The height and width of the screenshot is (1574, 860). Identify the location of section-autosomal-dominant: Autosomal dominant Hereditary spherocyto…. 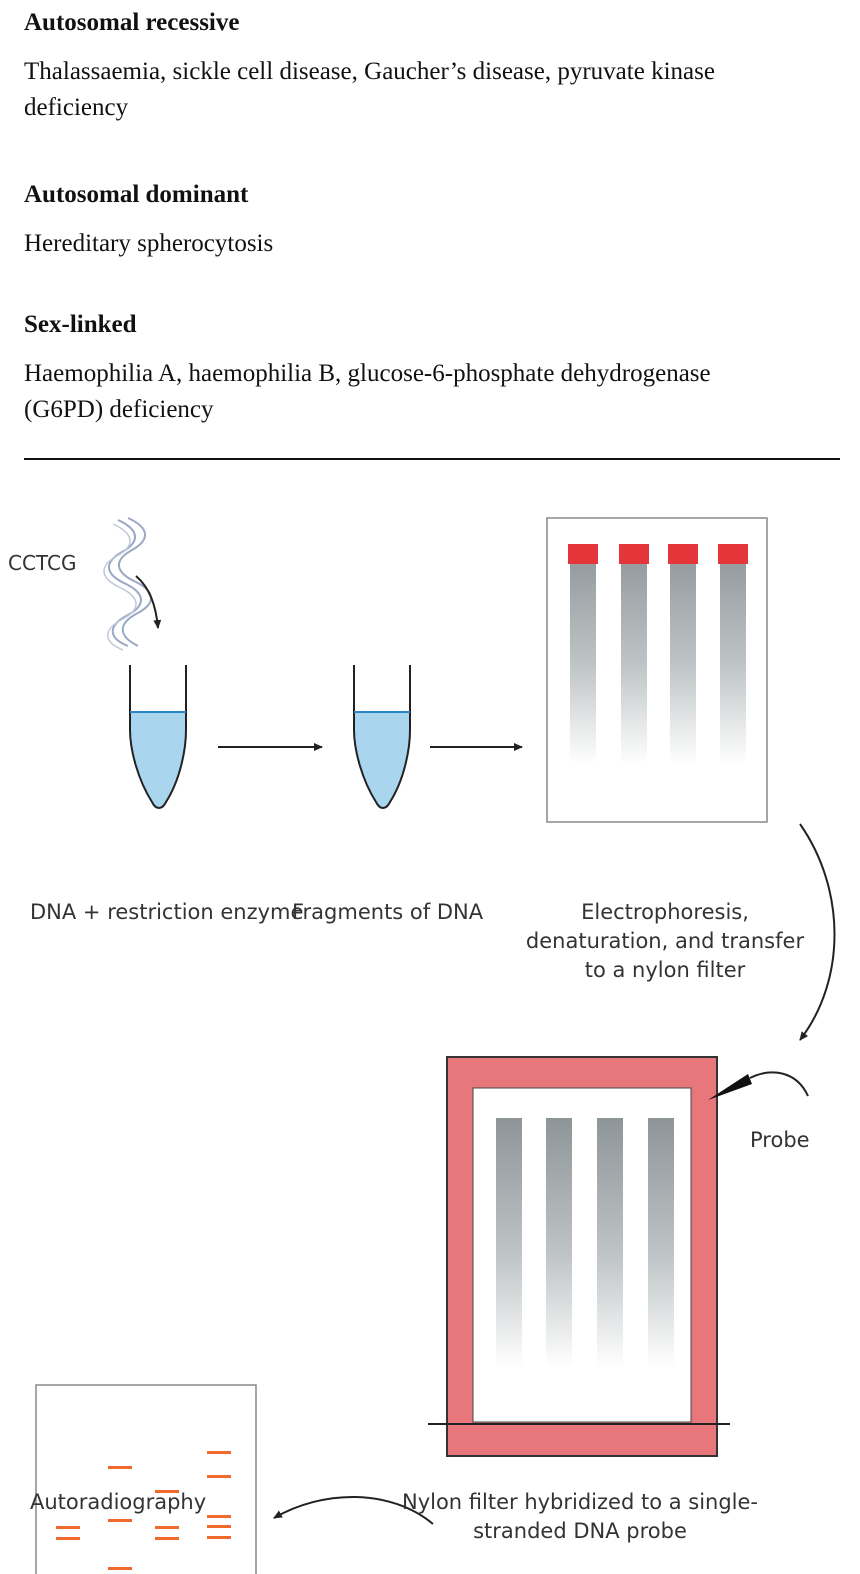
(424, 221).